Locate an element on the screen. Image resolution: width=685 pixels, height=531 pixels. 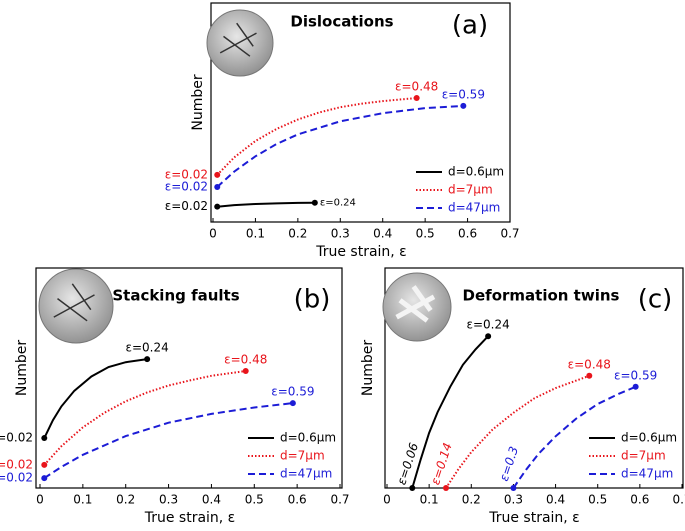
panel-label: (c) is located at coordinates (655, 300).